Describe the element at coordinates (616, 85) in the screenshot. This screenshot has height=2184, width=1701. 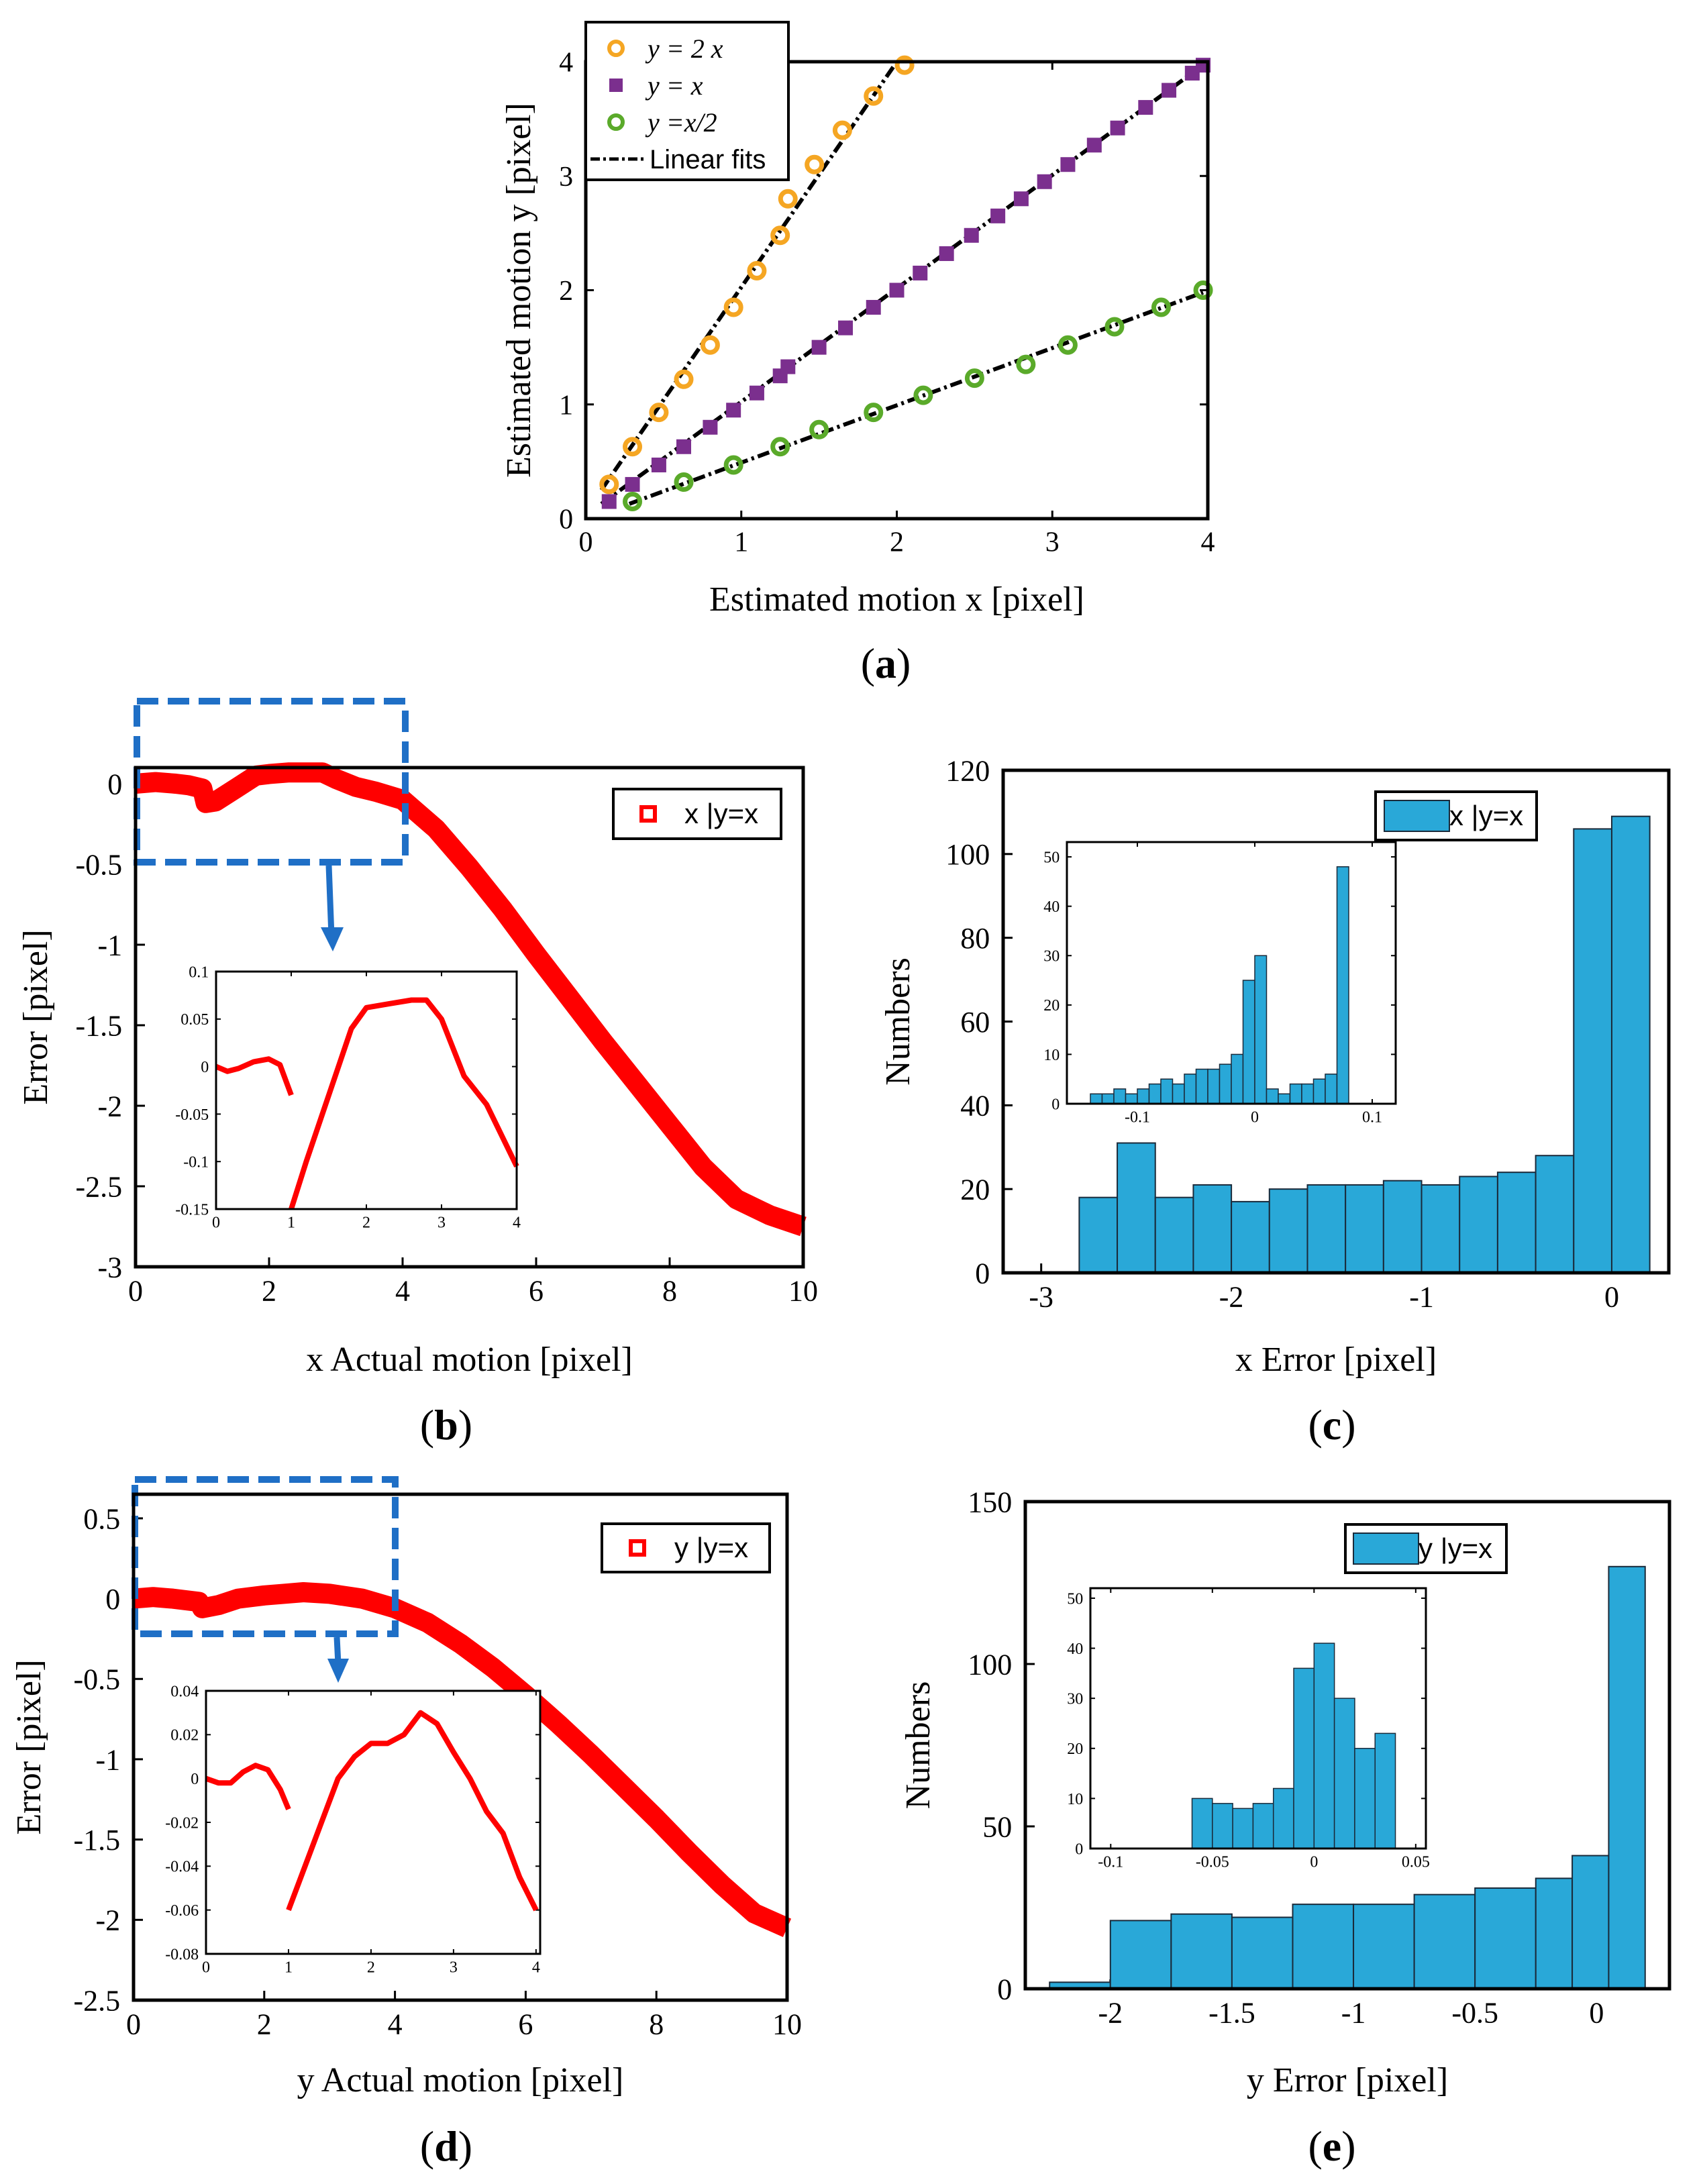
I see `legend-marker-square` at that location.